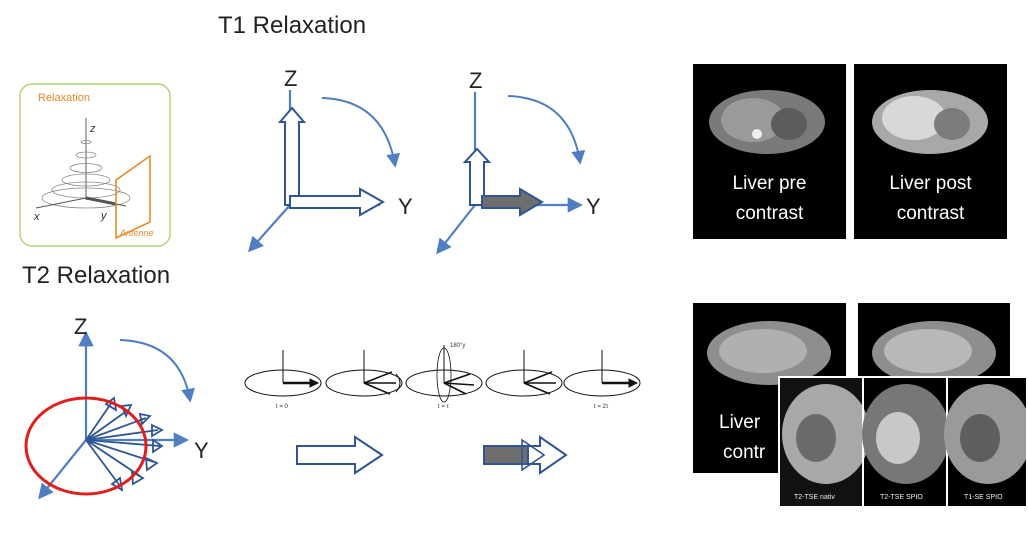  I want to click on strip-label-ttau: t = τ, so click(444, 407).